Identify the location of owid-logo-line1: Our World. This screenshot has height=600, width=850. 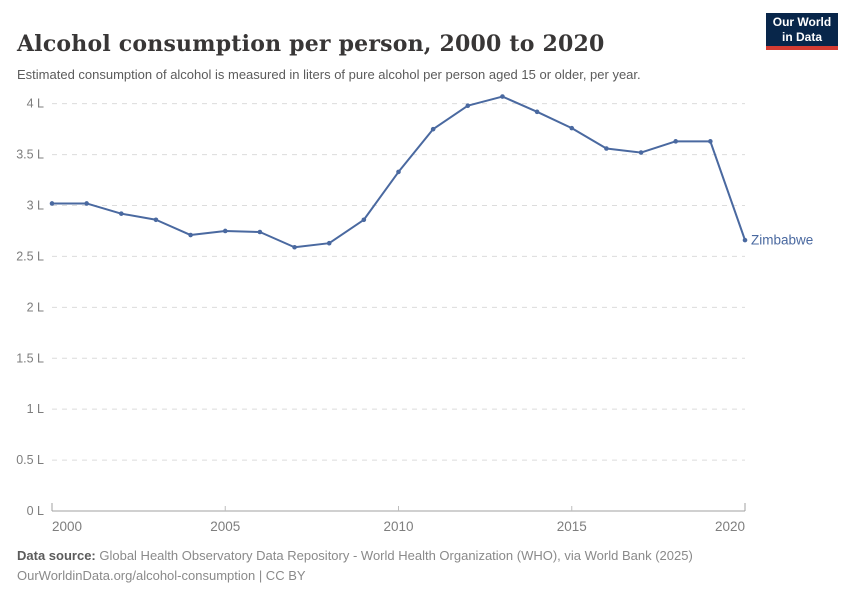
(802, 21).